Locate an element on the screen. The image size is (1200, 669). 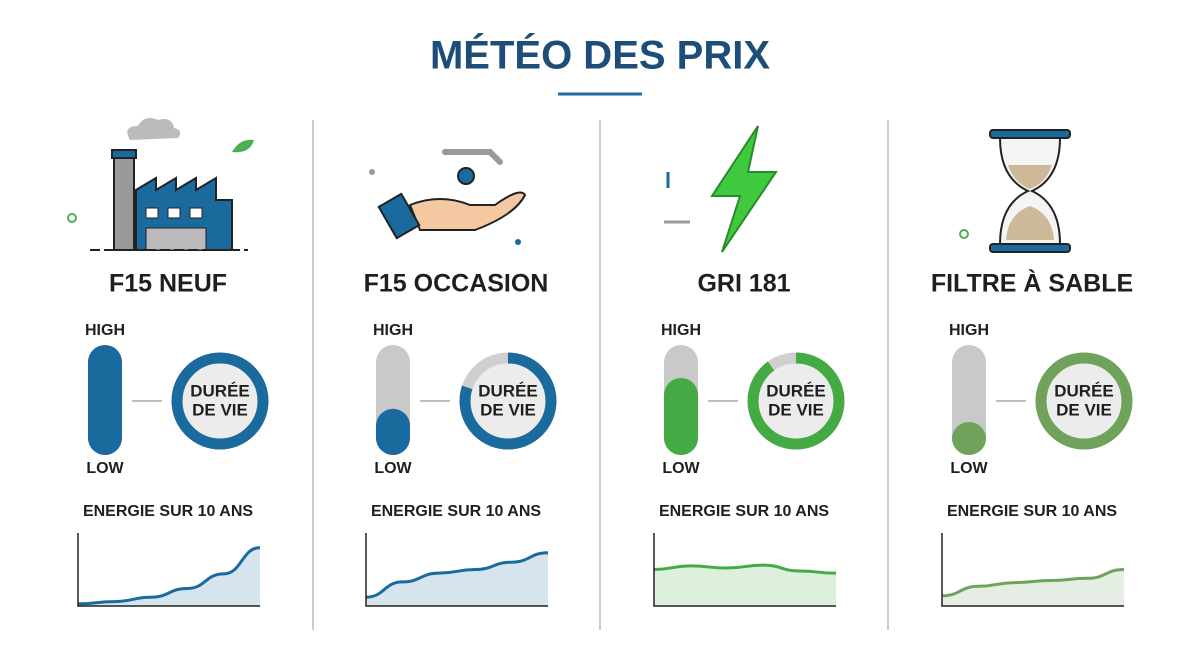
hand-icon is located at coordinates (448, 197).